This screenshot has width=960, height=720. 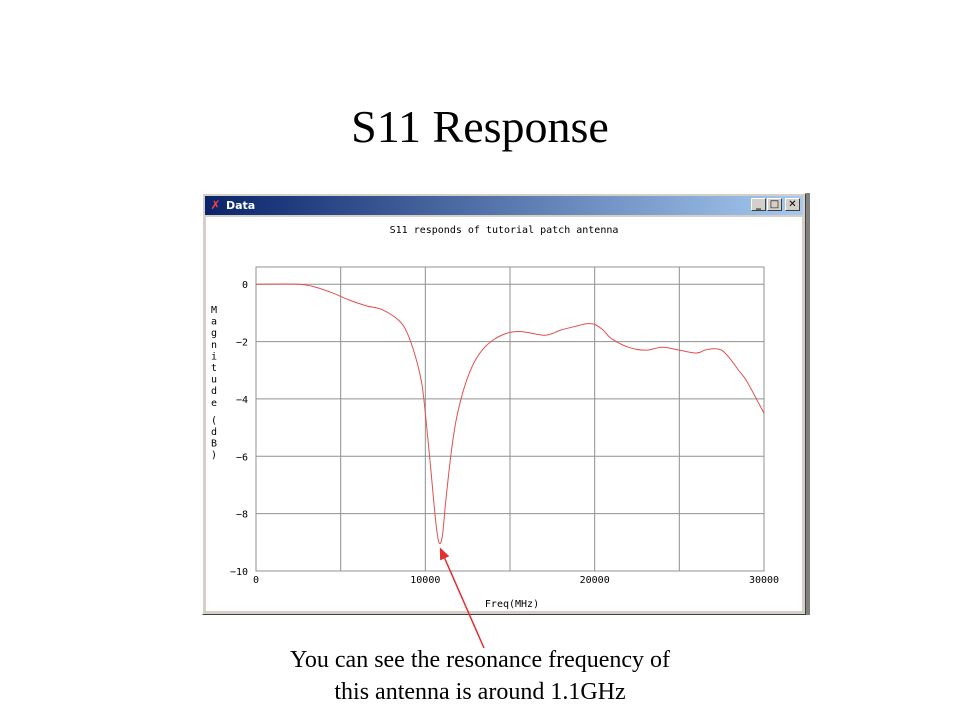 What do you see at coordinates (214, 380) in the screenshot?
I see `y-axis-label-char: u` at bounding box center [214, 380].